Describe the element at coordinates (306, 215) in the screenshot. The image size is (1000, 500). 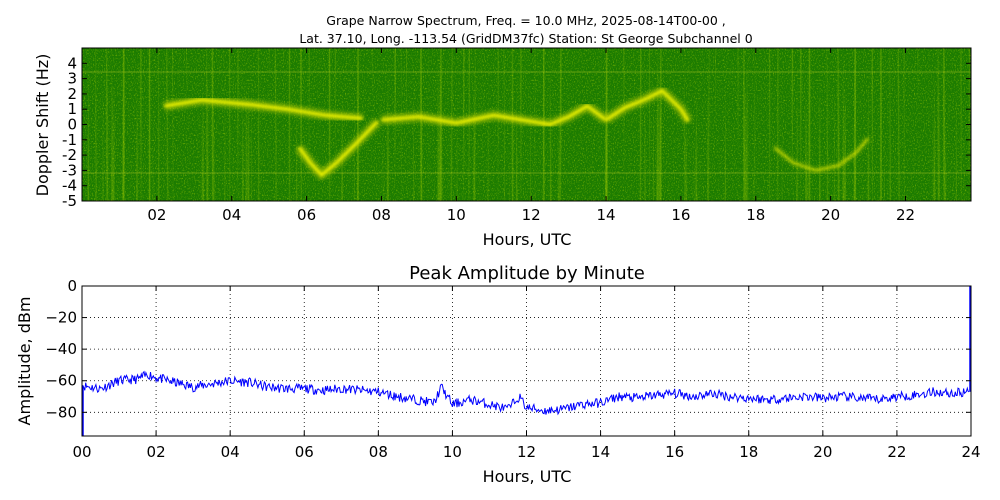
I see `spectrogram-x-tick-label: 06` at that location.